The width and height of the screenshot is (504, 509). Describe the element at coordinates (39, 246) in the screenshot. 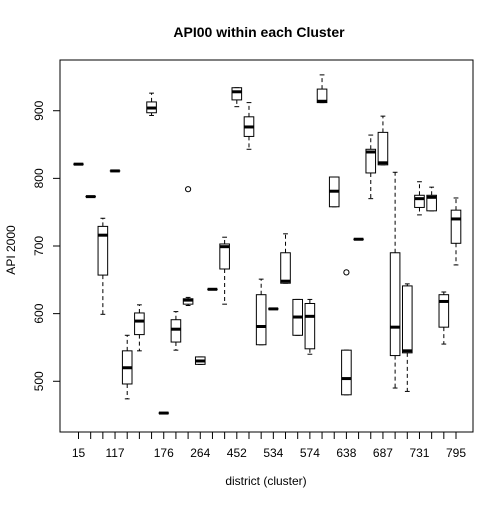

I see `y-tick-label: 700` at that location.